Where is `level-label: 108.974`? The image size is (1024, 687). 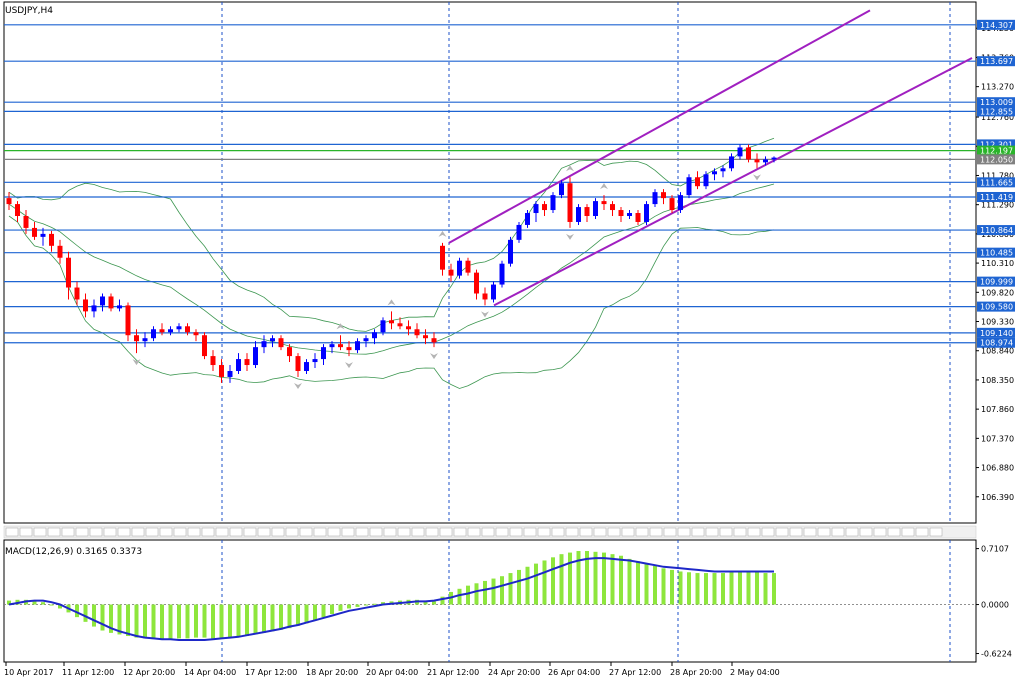 level-label: 108.974 is located at coordinates (996, 343).